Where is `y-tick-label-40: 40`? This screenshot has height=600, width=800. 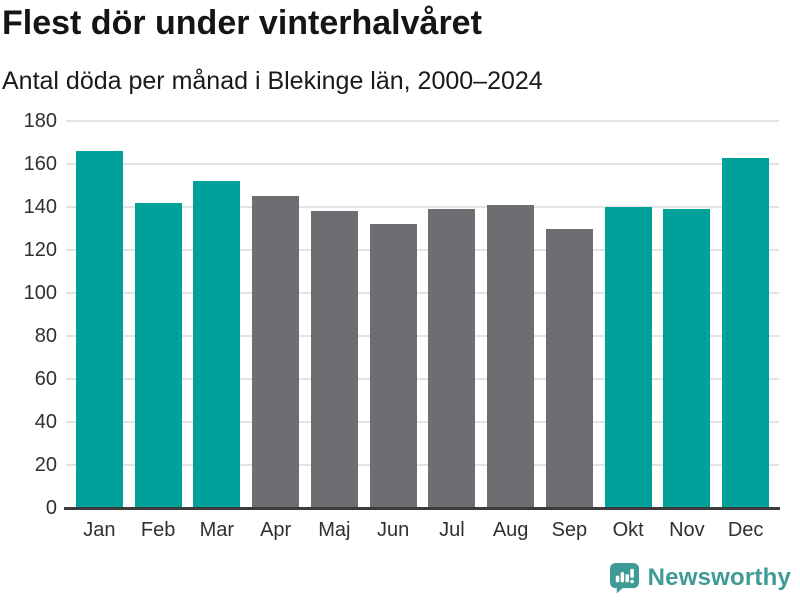 y-tick-label-40: 40 is located at coordinates (45, 422).